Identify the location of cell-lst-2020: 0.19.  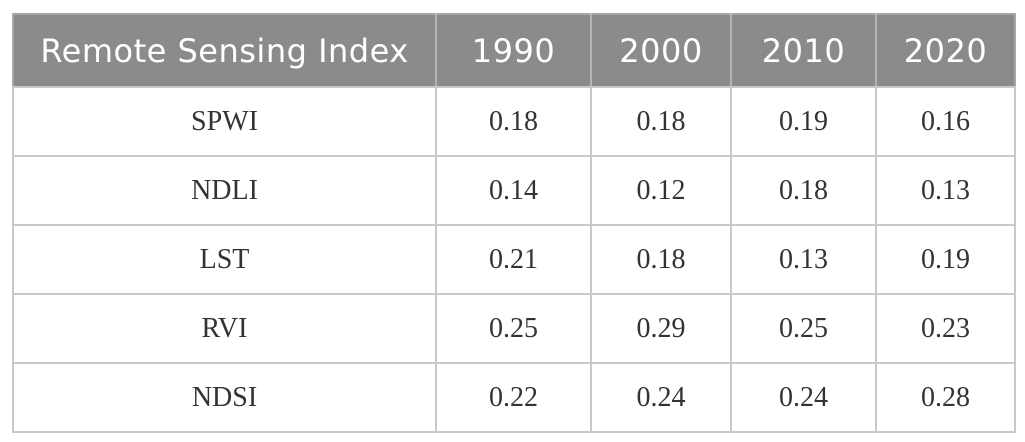
(945, 259).